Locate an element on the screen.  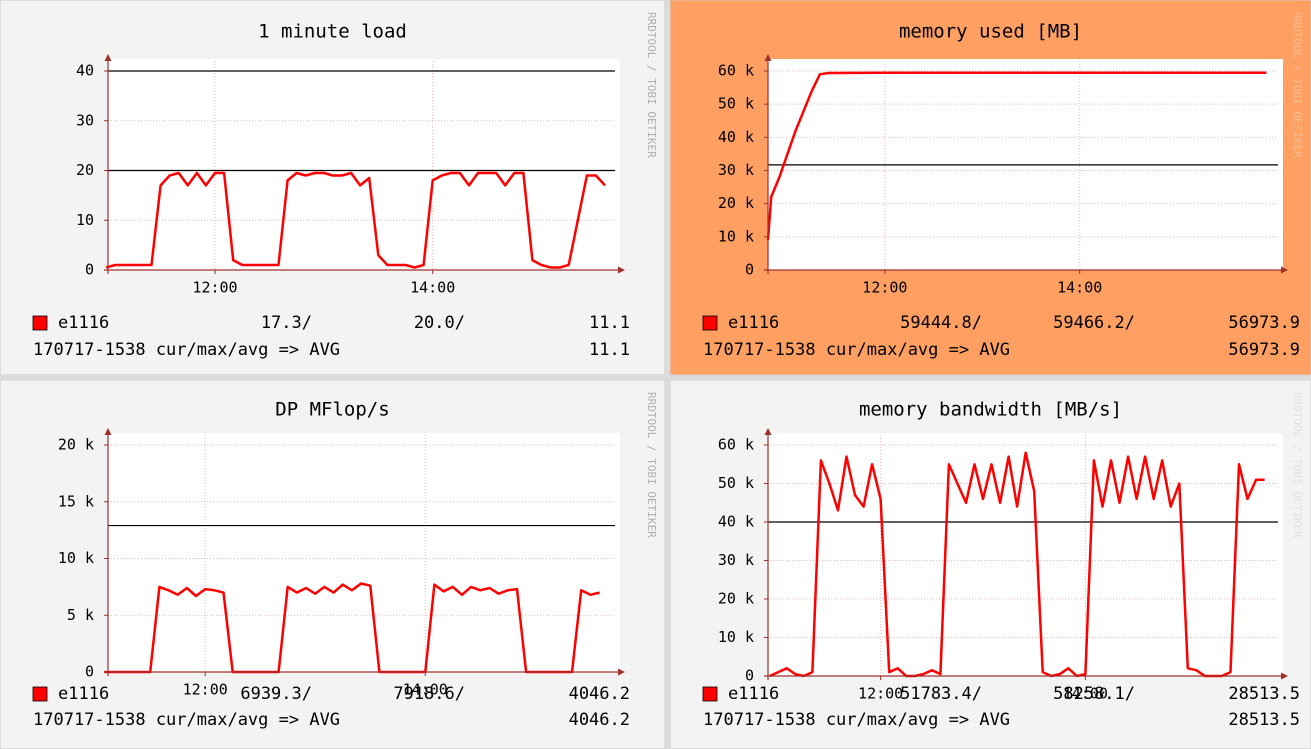
legend-note-value: 28513.5 is located at coordinates (1264, 720).